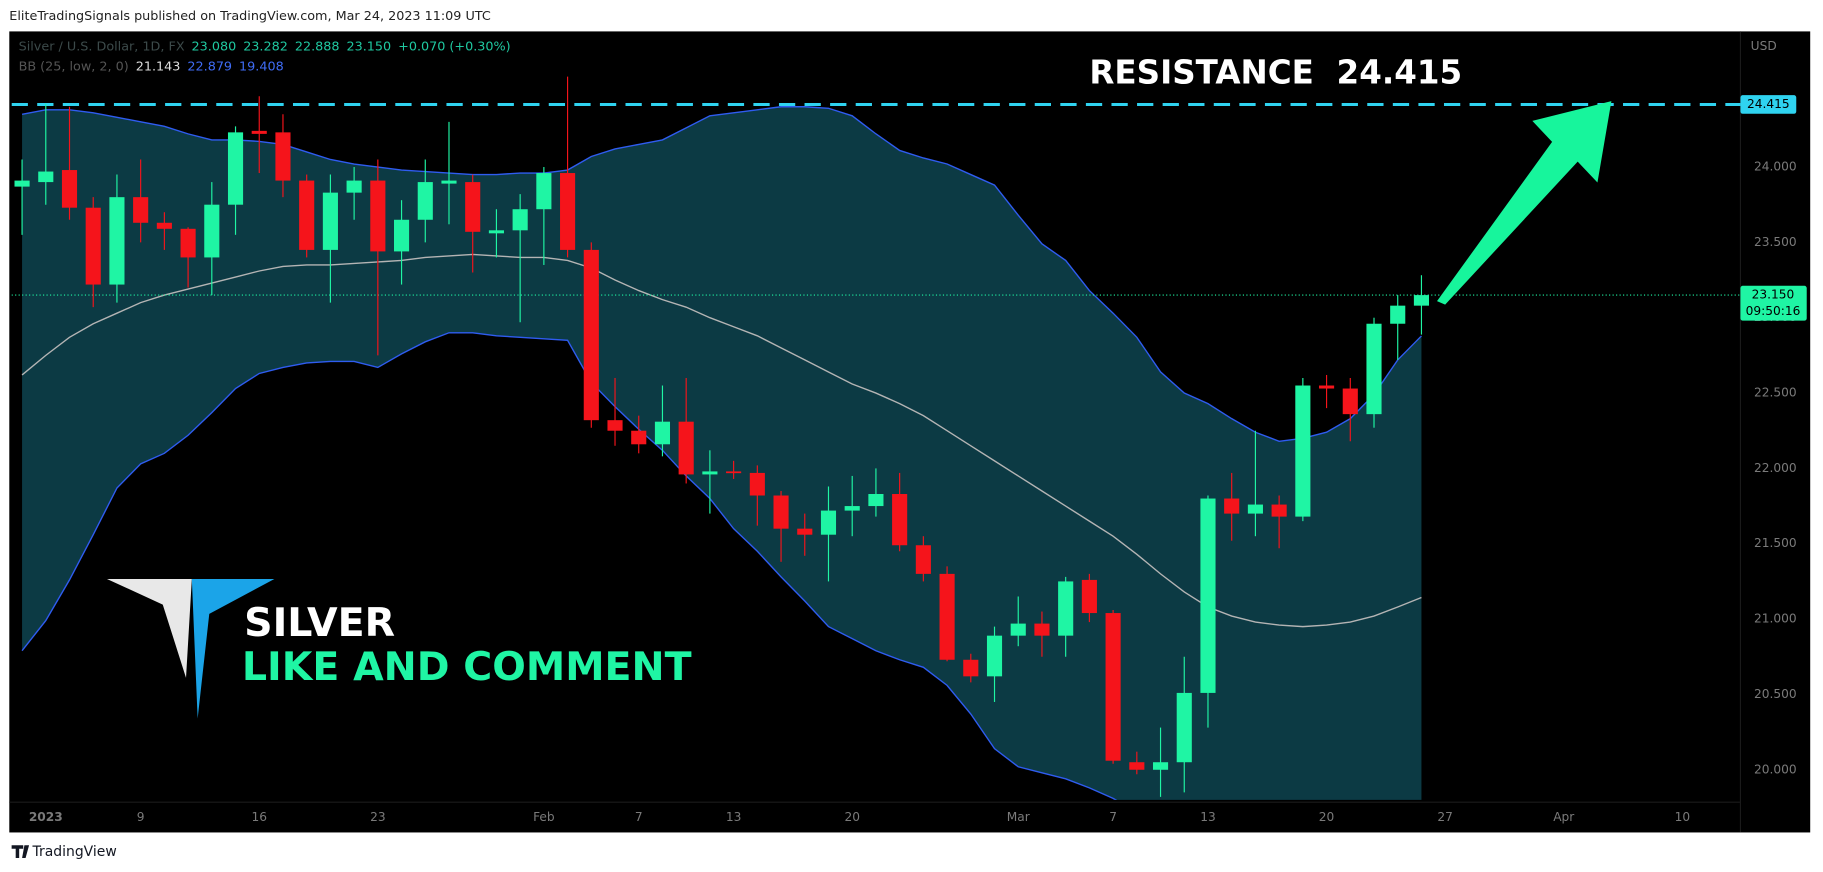  What do you see at coordinates (1775, 619) in the screenshot?
I see `y-tick-label: 21.000` at bounding box center [1775, 619].